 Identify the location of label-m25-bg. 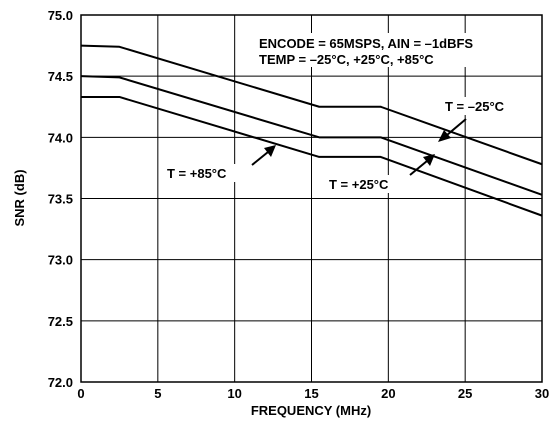
(483, 106).